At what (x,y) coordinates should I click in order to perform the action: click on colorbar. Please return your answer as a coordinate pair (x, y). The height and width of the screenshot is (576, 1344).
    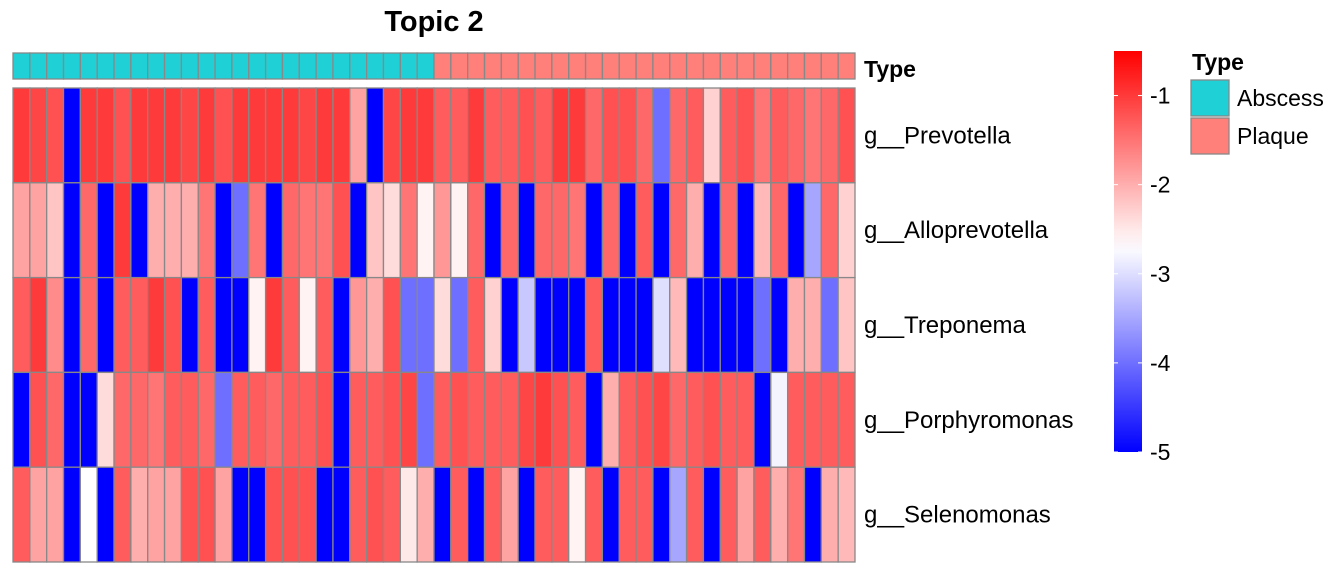
    Looking at the image, I should click on (1128, 251).